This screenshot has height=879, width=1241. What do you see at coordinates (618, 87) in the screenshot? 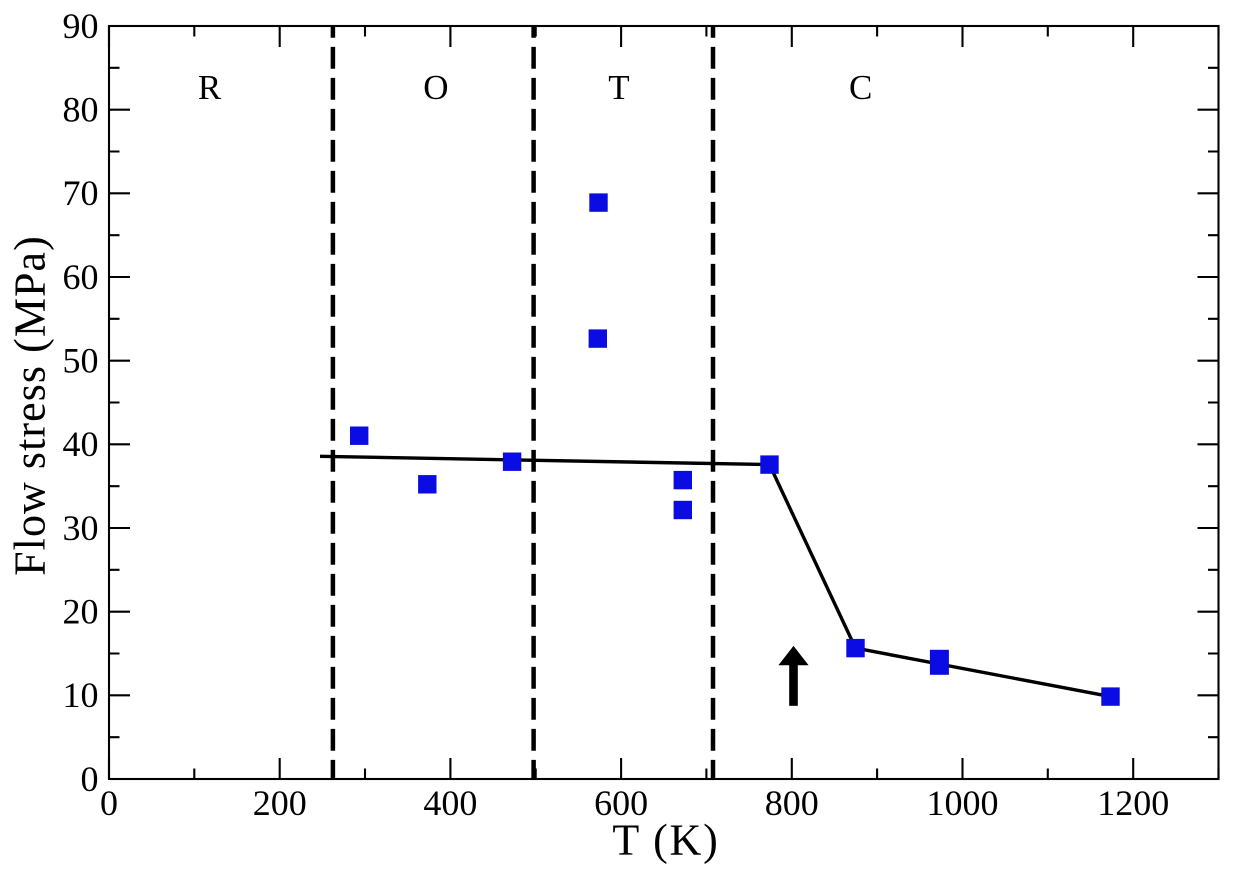
I see `svg-text: T` at bounding box center [618, 87].